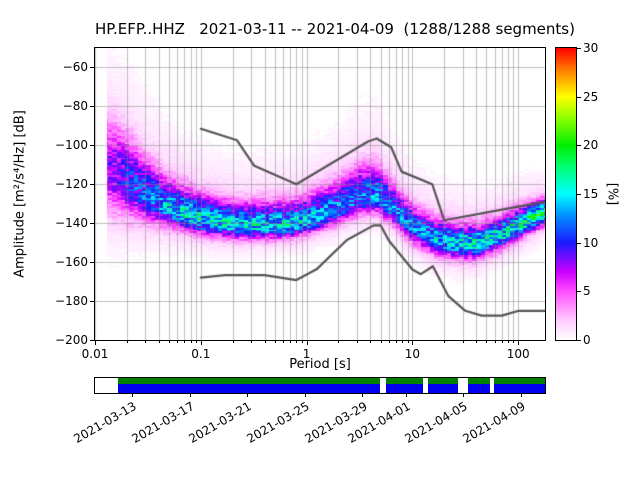  Describe the element at coordinates (412, 354) in the screenshot. I see `x-tick-label: 10` at that location.